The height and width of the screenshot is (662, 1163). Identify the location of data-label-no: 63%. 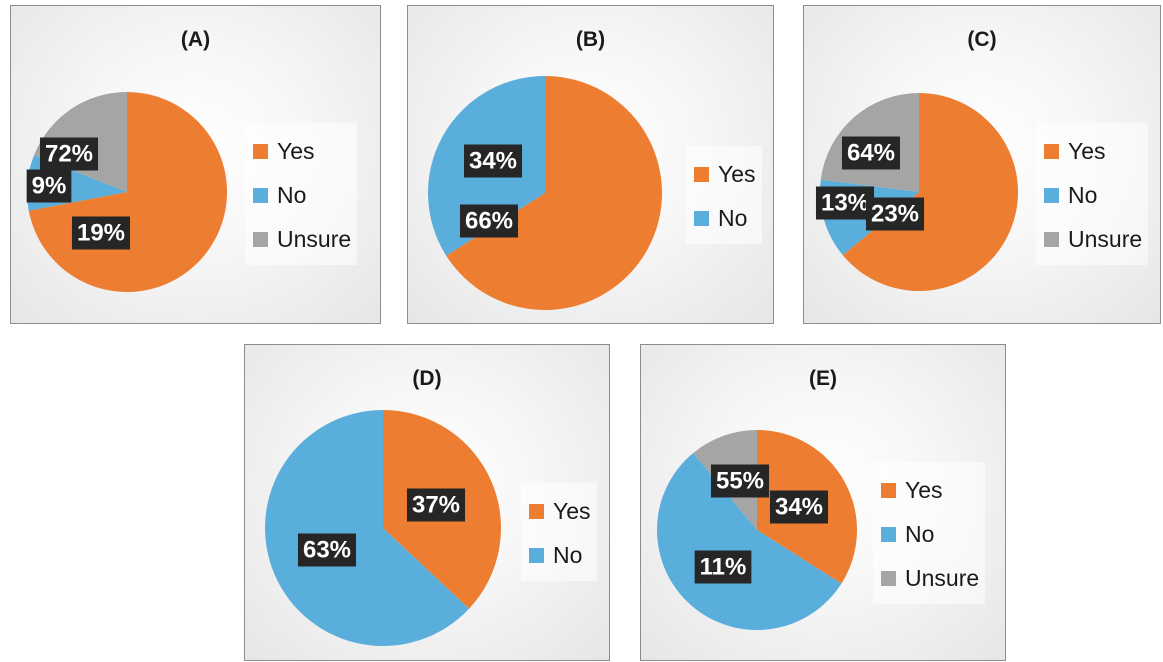
(327, 550).